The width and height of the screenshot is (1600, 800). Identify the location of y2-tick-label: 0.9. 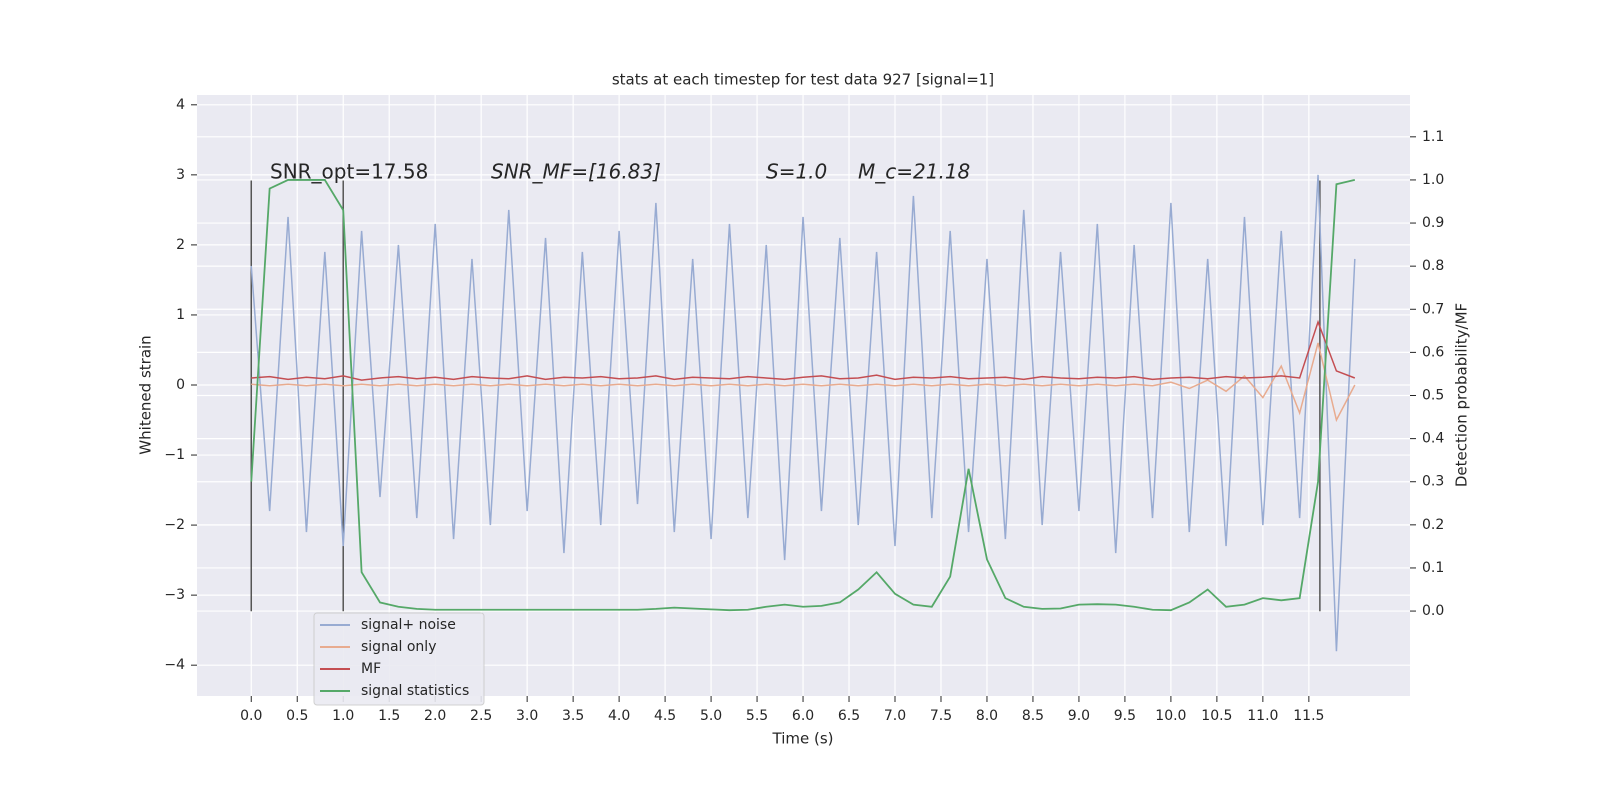
(1433, 223).